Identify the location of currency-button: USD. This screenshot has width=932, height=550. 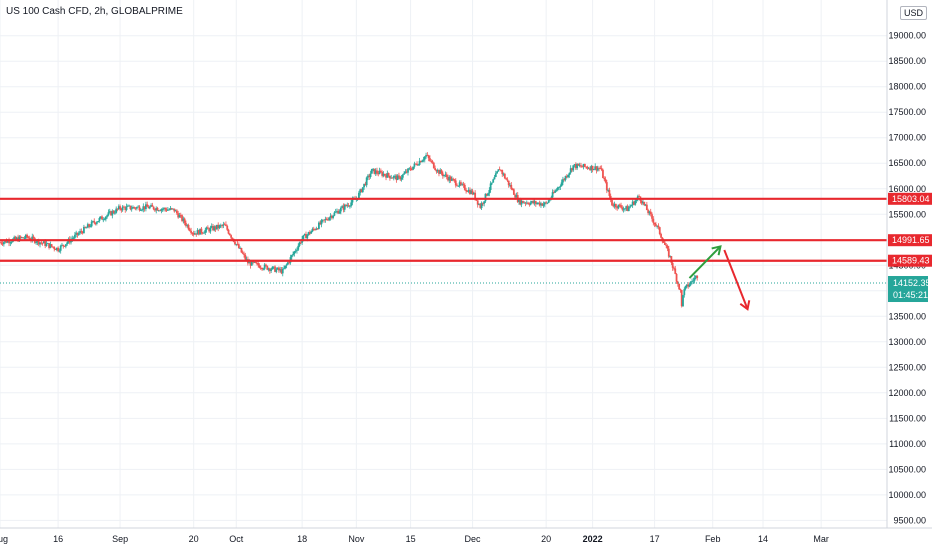
(914, 13).